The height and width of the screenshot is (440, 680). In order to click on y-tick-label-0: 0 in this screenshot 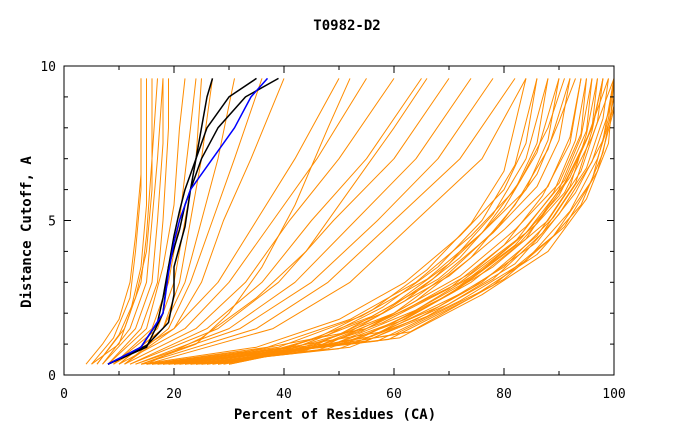, I will do `click(52, 376)`.